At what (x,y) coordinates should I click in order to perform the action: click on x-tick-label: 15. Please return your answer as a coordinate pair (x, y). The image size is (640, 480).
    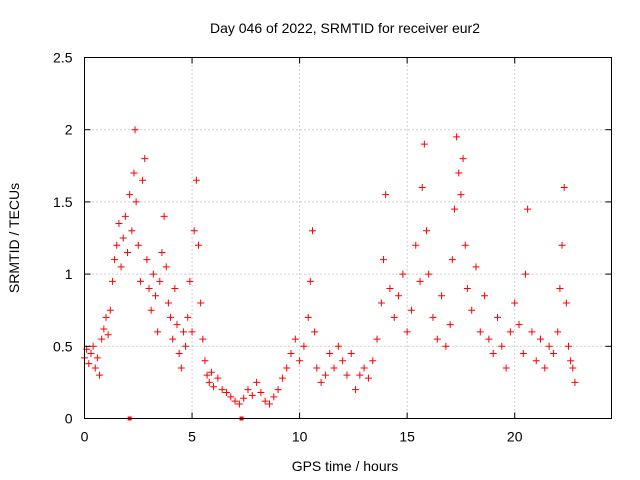
    Looking at the image, I should click on (407, 437).